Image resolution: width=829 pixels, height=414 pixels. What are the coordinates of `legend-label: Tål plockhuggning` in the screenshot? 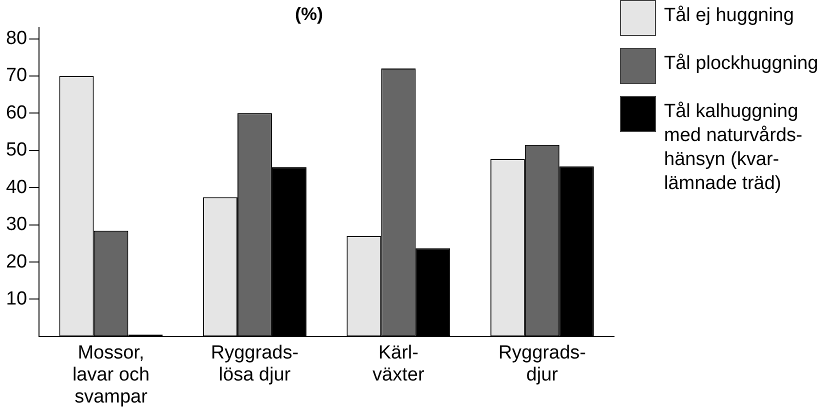 It's located at (741, 64).